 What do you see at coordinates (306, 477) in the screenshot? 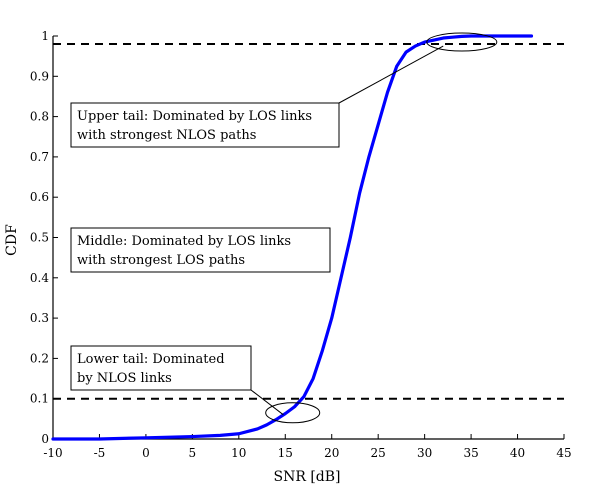
I see `x-axis-label: SNR [dB]` at bounding box center [306, 477].